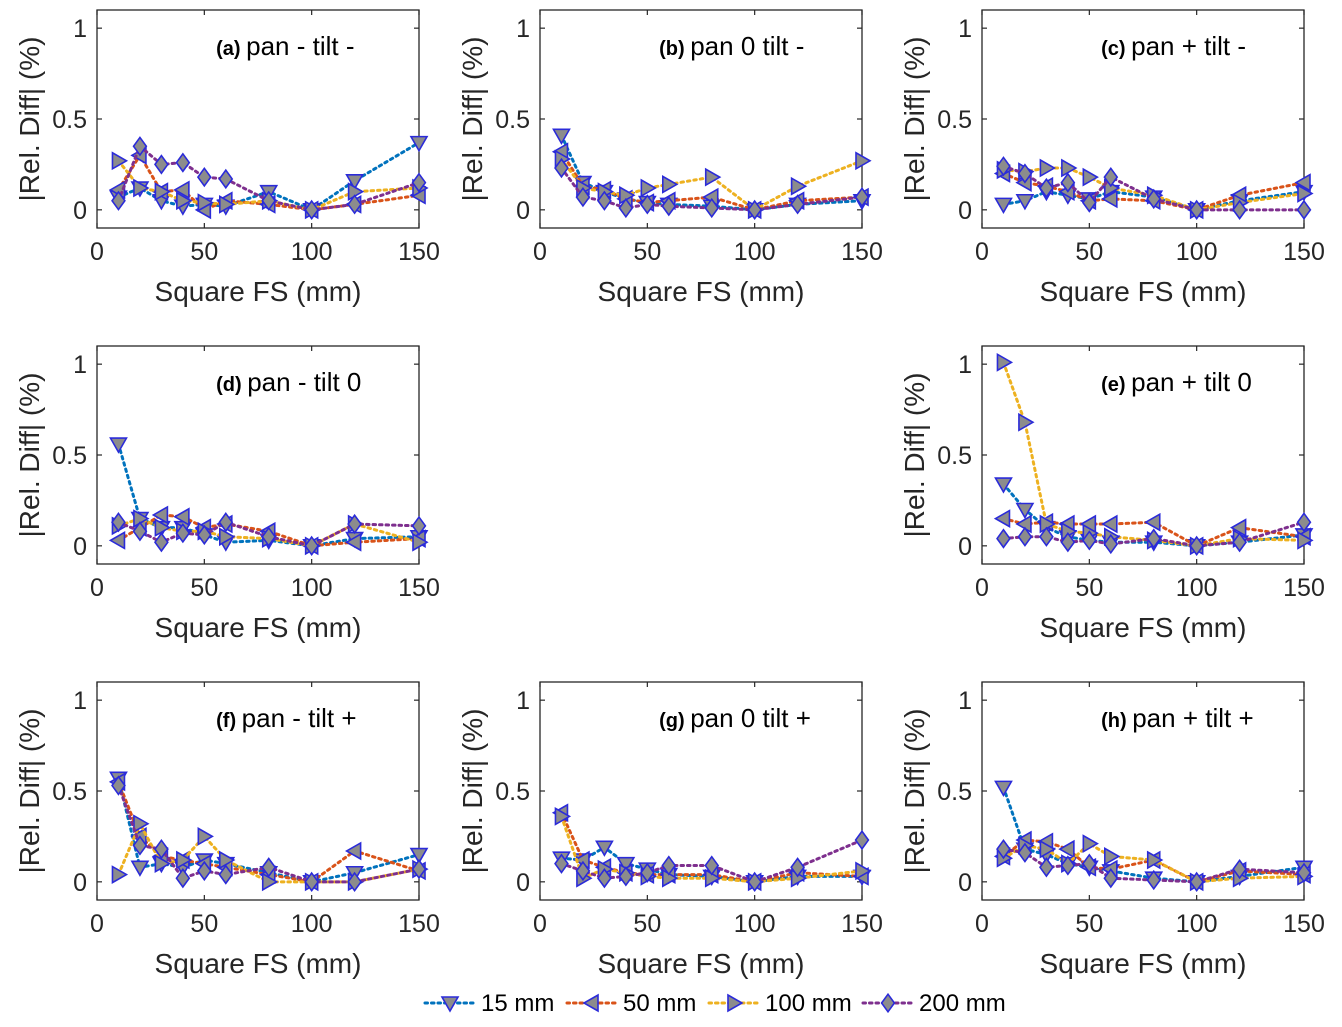 The image size is (1342, 1027). I want to click on panel-title-text: pan 0 tilt -, so click(747, 46).